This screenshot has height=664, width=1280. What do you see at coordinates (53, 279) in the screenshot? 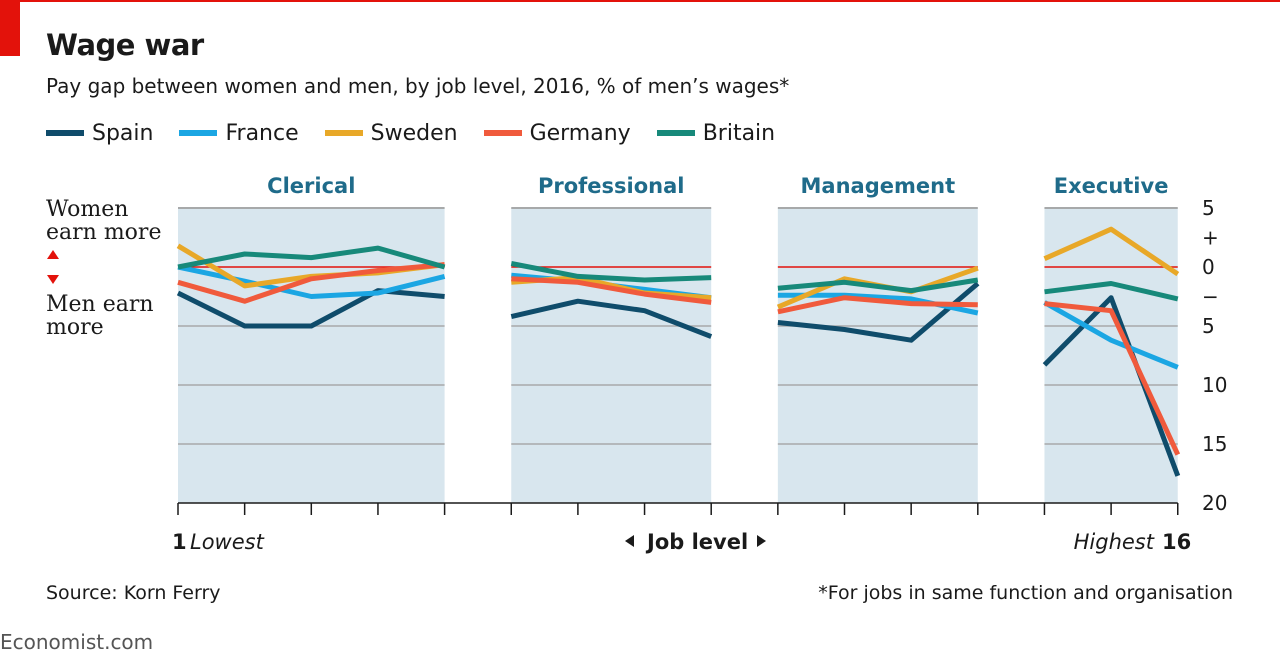
I see `down-arrow-icon` at bounding box center [53, 279].